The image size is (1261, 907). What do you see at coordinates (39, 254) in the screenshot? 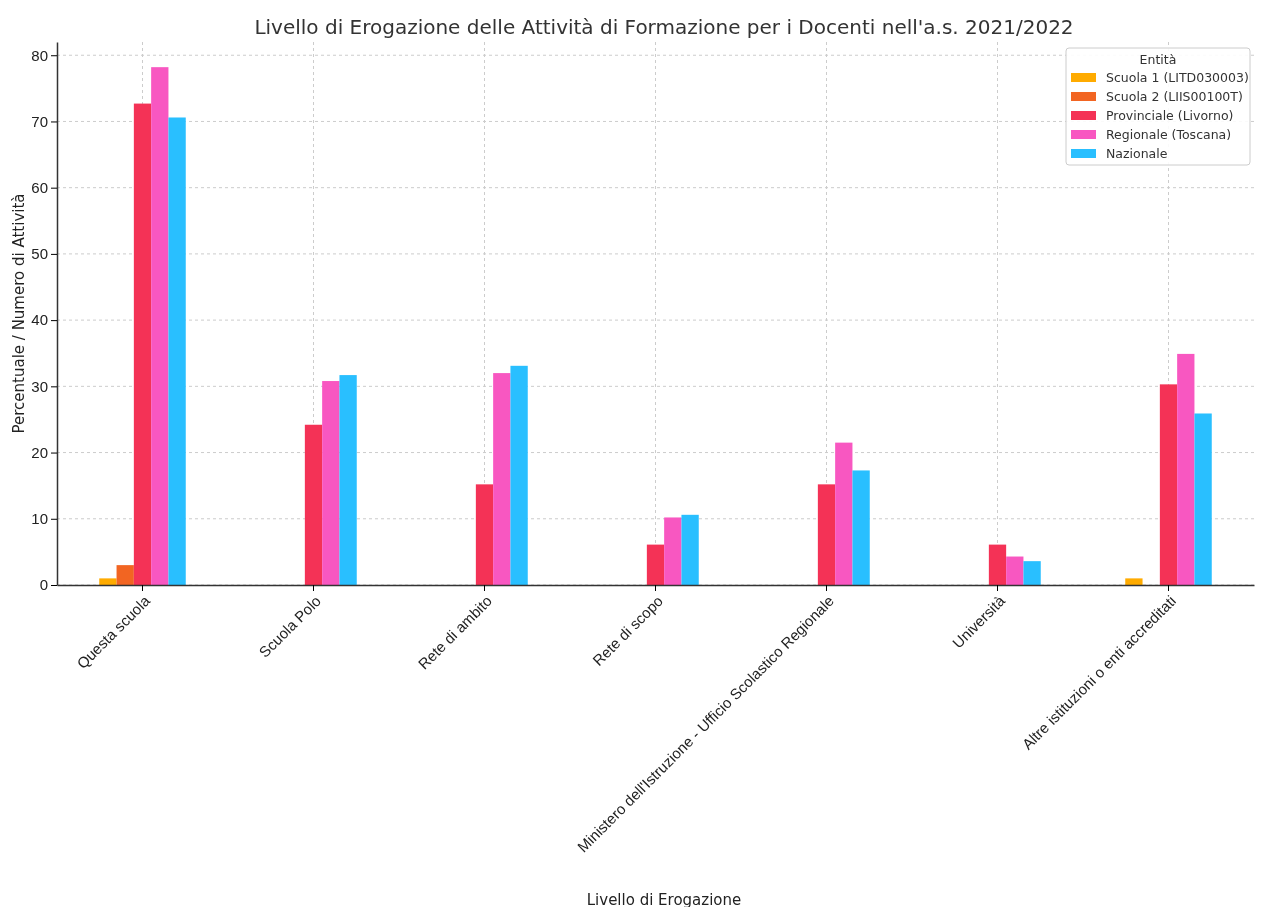
I see `y-tick-label: 50` at bounding box center [39, 254].